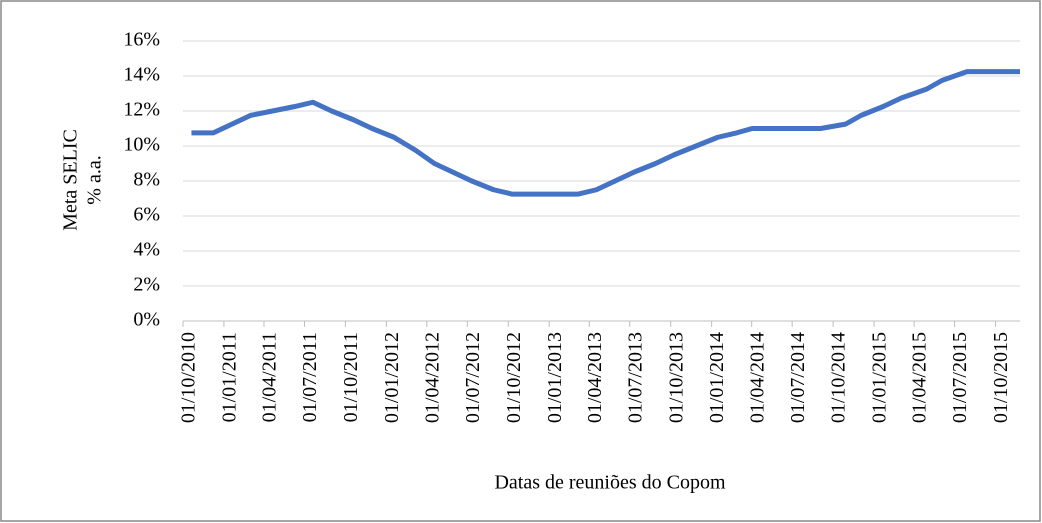 The image size is (1042, 523). Describe the element at coordinates (920, 377) in the screenshot. I see `x-tick-label: 01/04/2015` at that location.